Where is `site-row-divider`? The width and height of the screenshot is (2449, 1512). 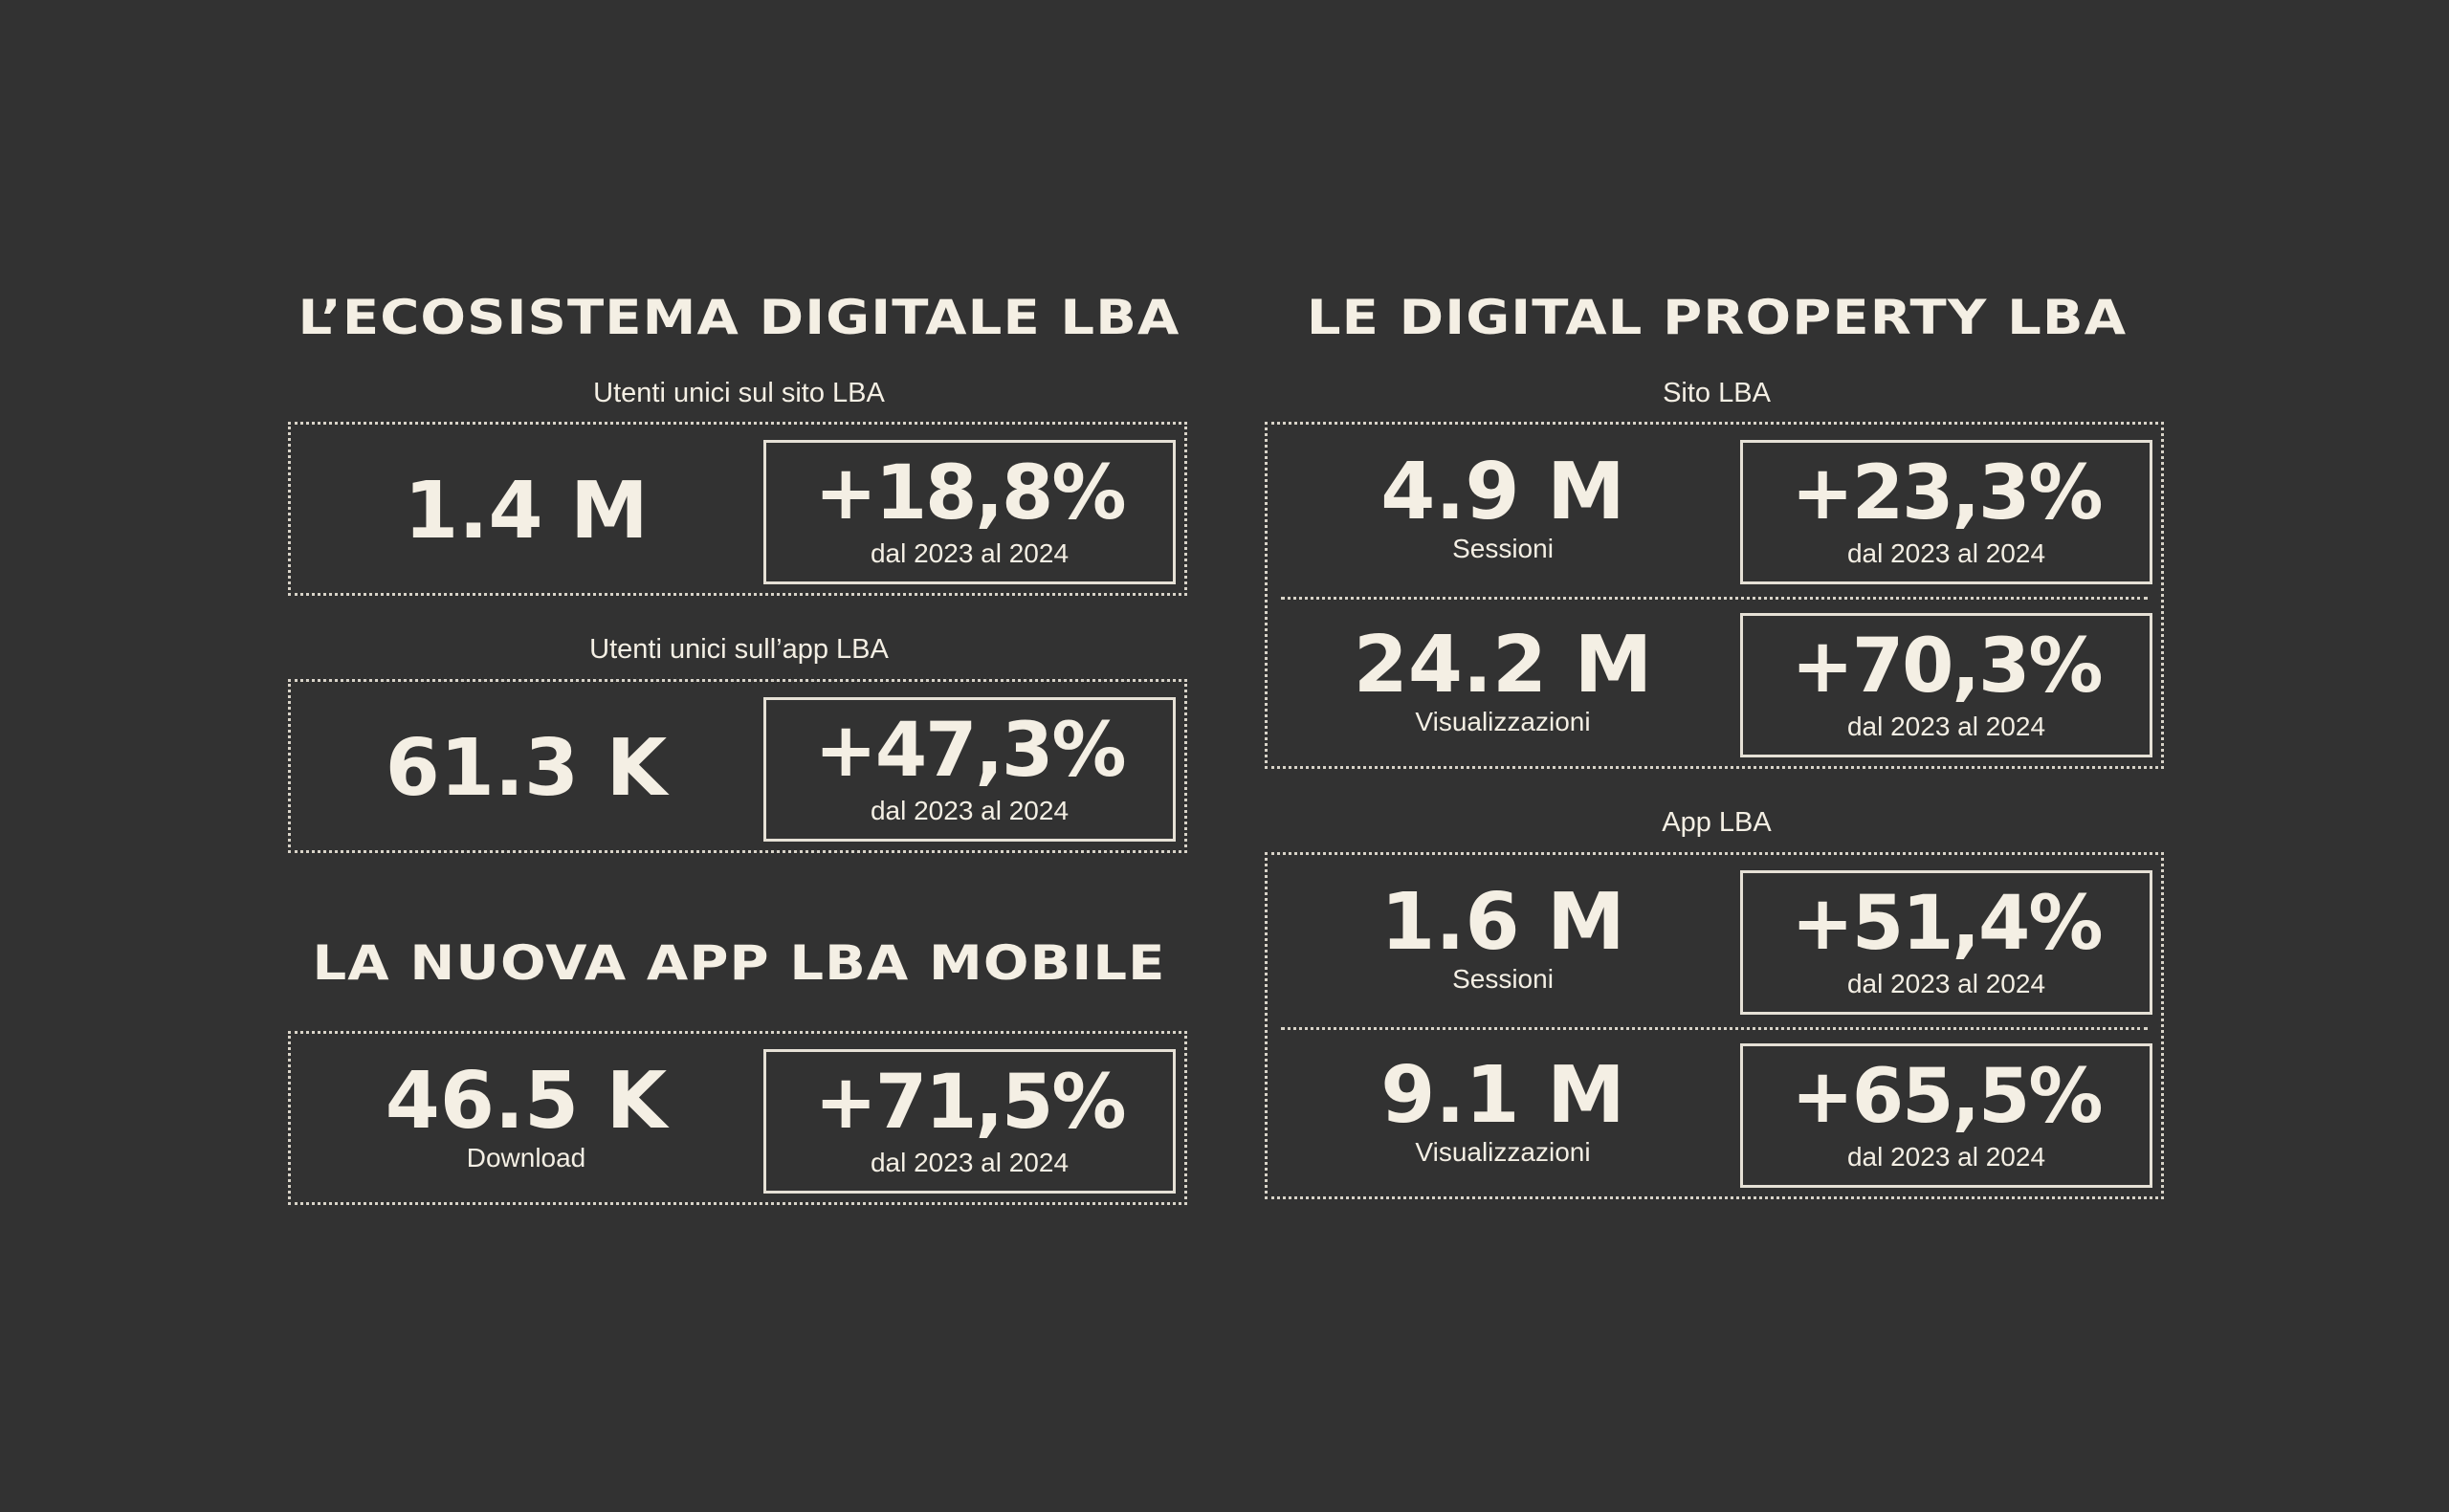 site-row-divider is located at coordinates (1714, 598).